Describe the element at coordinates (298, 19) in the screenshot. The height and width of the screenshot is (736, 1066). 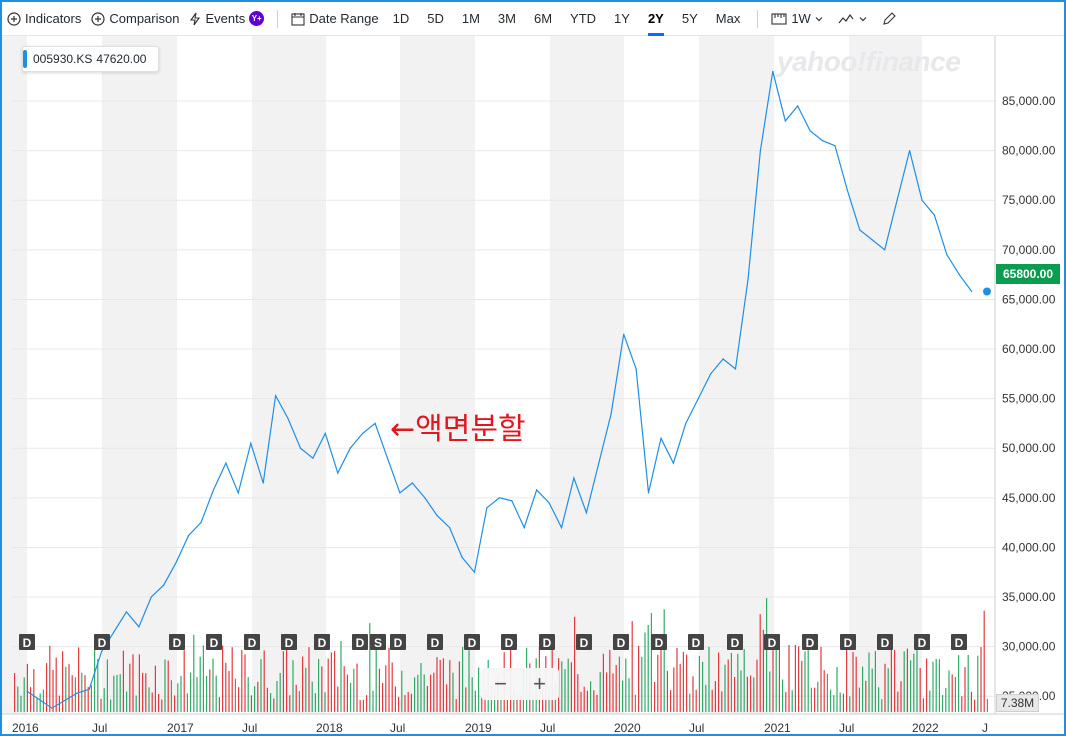
I see `calendar-icon` at that location.